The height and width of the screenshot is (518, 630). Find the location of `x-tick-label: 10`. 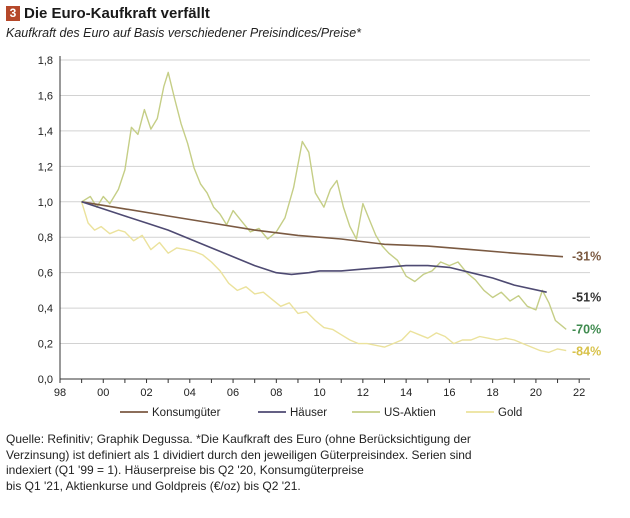

x-tick-label: 10 is located at coordinates (319, 393).